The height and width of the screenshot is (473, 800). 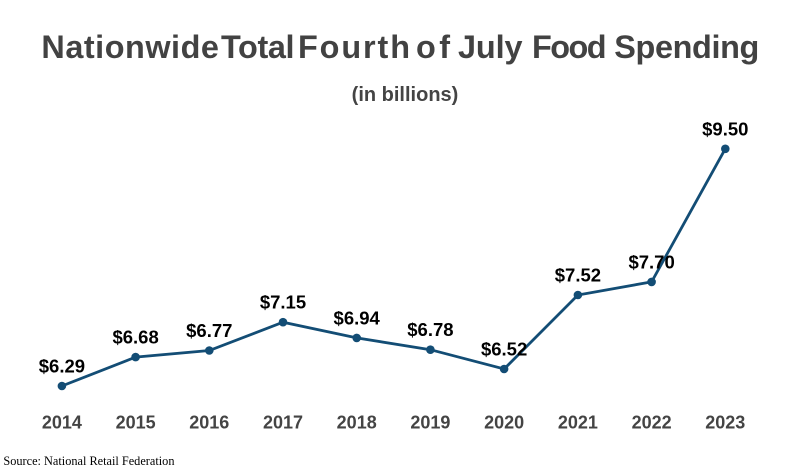 What do you see at coordinates (357, 423) in the screenshot?
I see `svg-text: 2018` at bounding box center [357, 423].